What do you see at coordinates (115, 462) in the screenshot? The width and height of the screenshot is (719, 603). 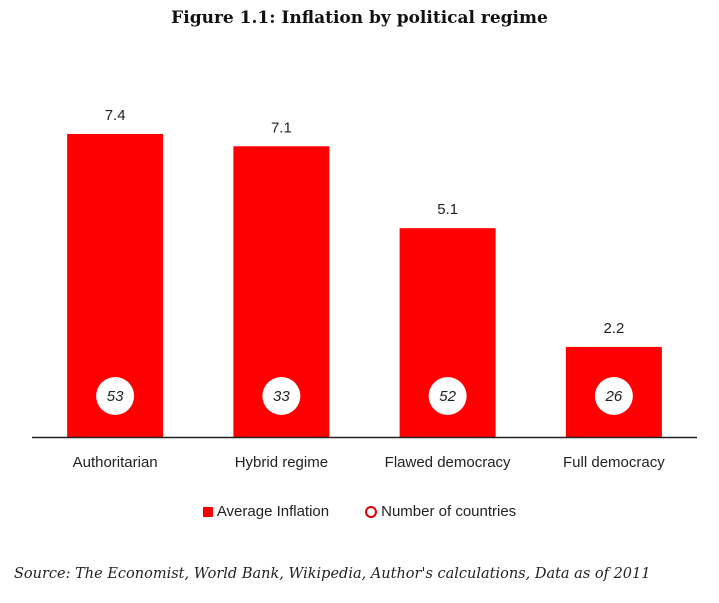 I see `category-label: Authoritarian` at bounding box center [115, 462].